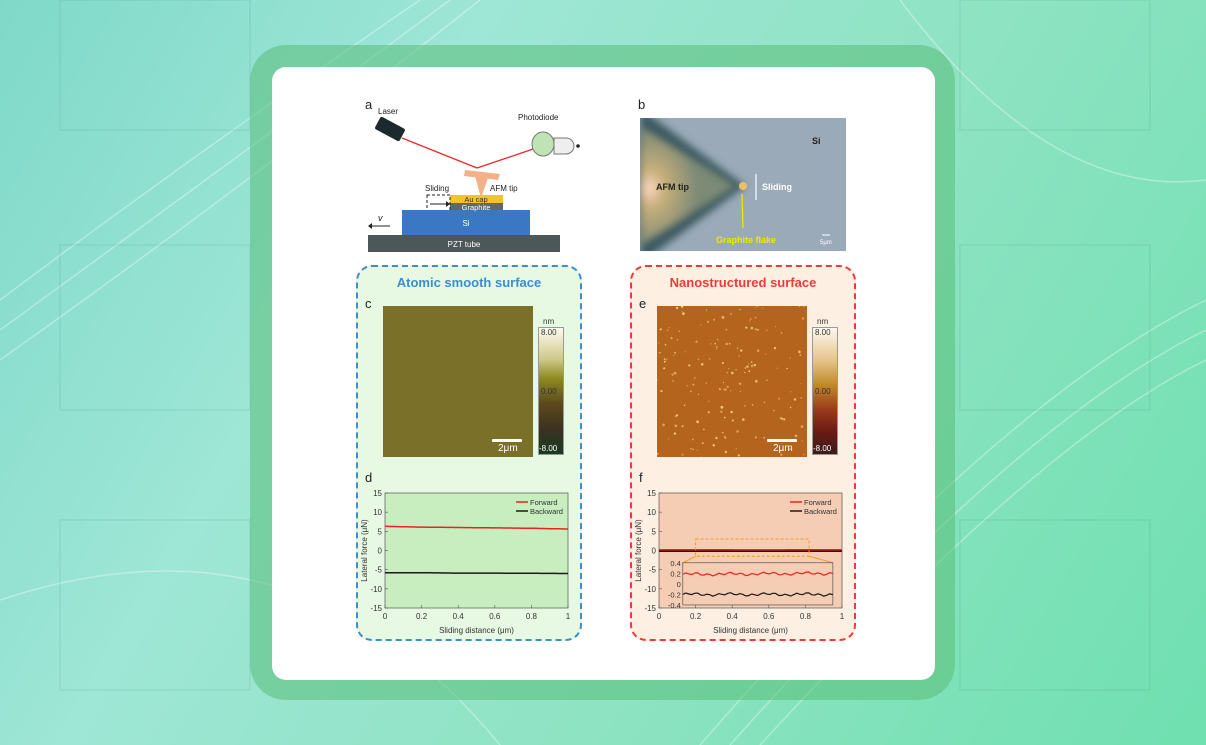 The height and width of the screenshot is (745, 1206). What do you see at coordinates (476, 207) in the screenshot?
I see `graphite-label: Graphite` at bounding box center [476, 207].